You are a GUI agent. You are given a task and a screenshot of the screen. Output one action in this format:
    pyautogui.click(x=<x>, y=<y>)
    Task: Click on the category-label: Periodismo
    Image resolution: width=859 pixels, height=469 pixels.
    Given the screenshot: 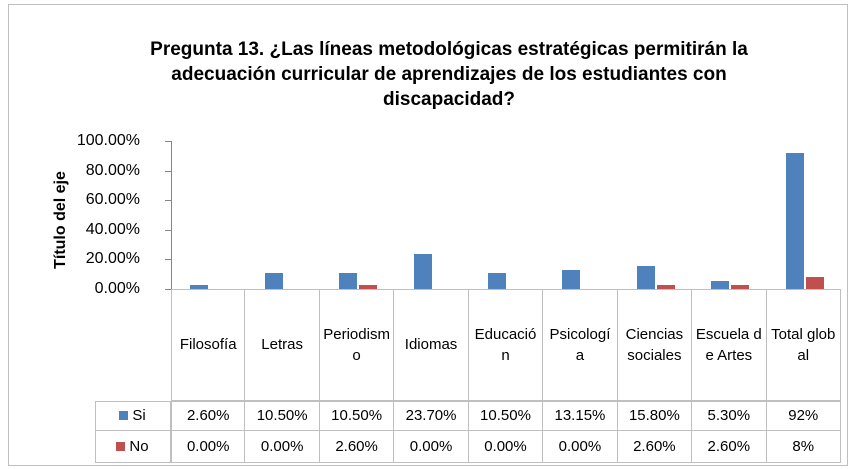 What is the action you would take?
    pyautogui.click(x=357, y=345)
    